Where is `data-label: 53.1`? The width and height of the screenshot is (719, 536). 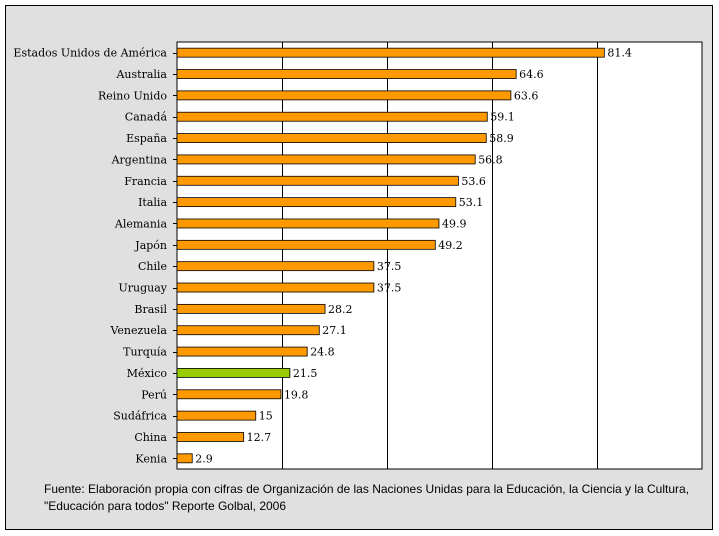
data-label: 53.1 is located at coordinates (471, 202).